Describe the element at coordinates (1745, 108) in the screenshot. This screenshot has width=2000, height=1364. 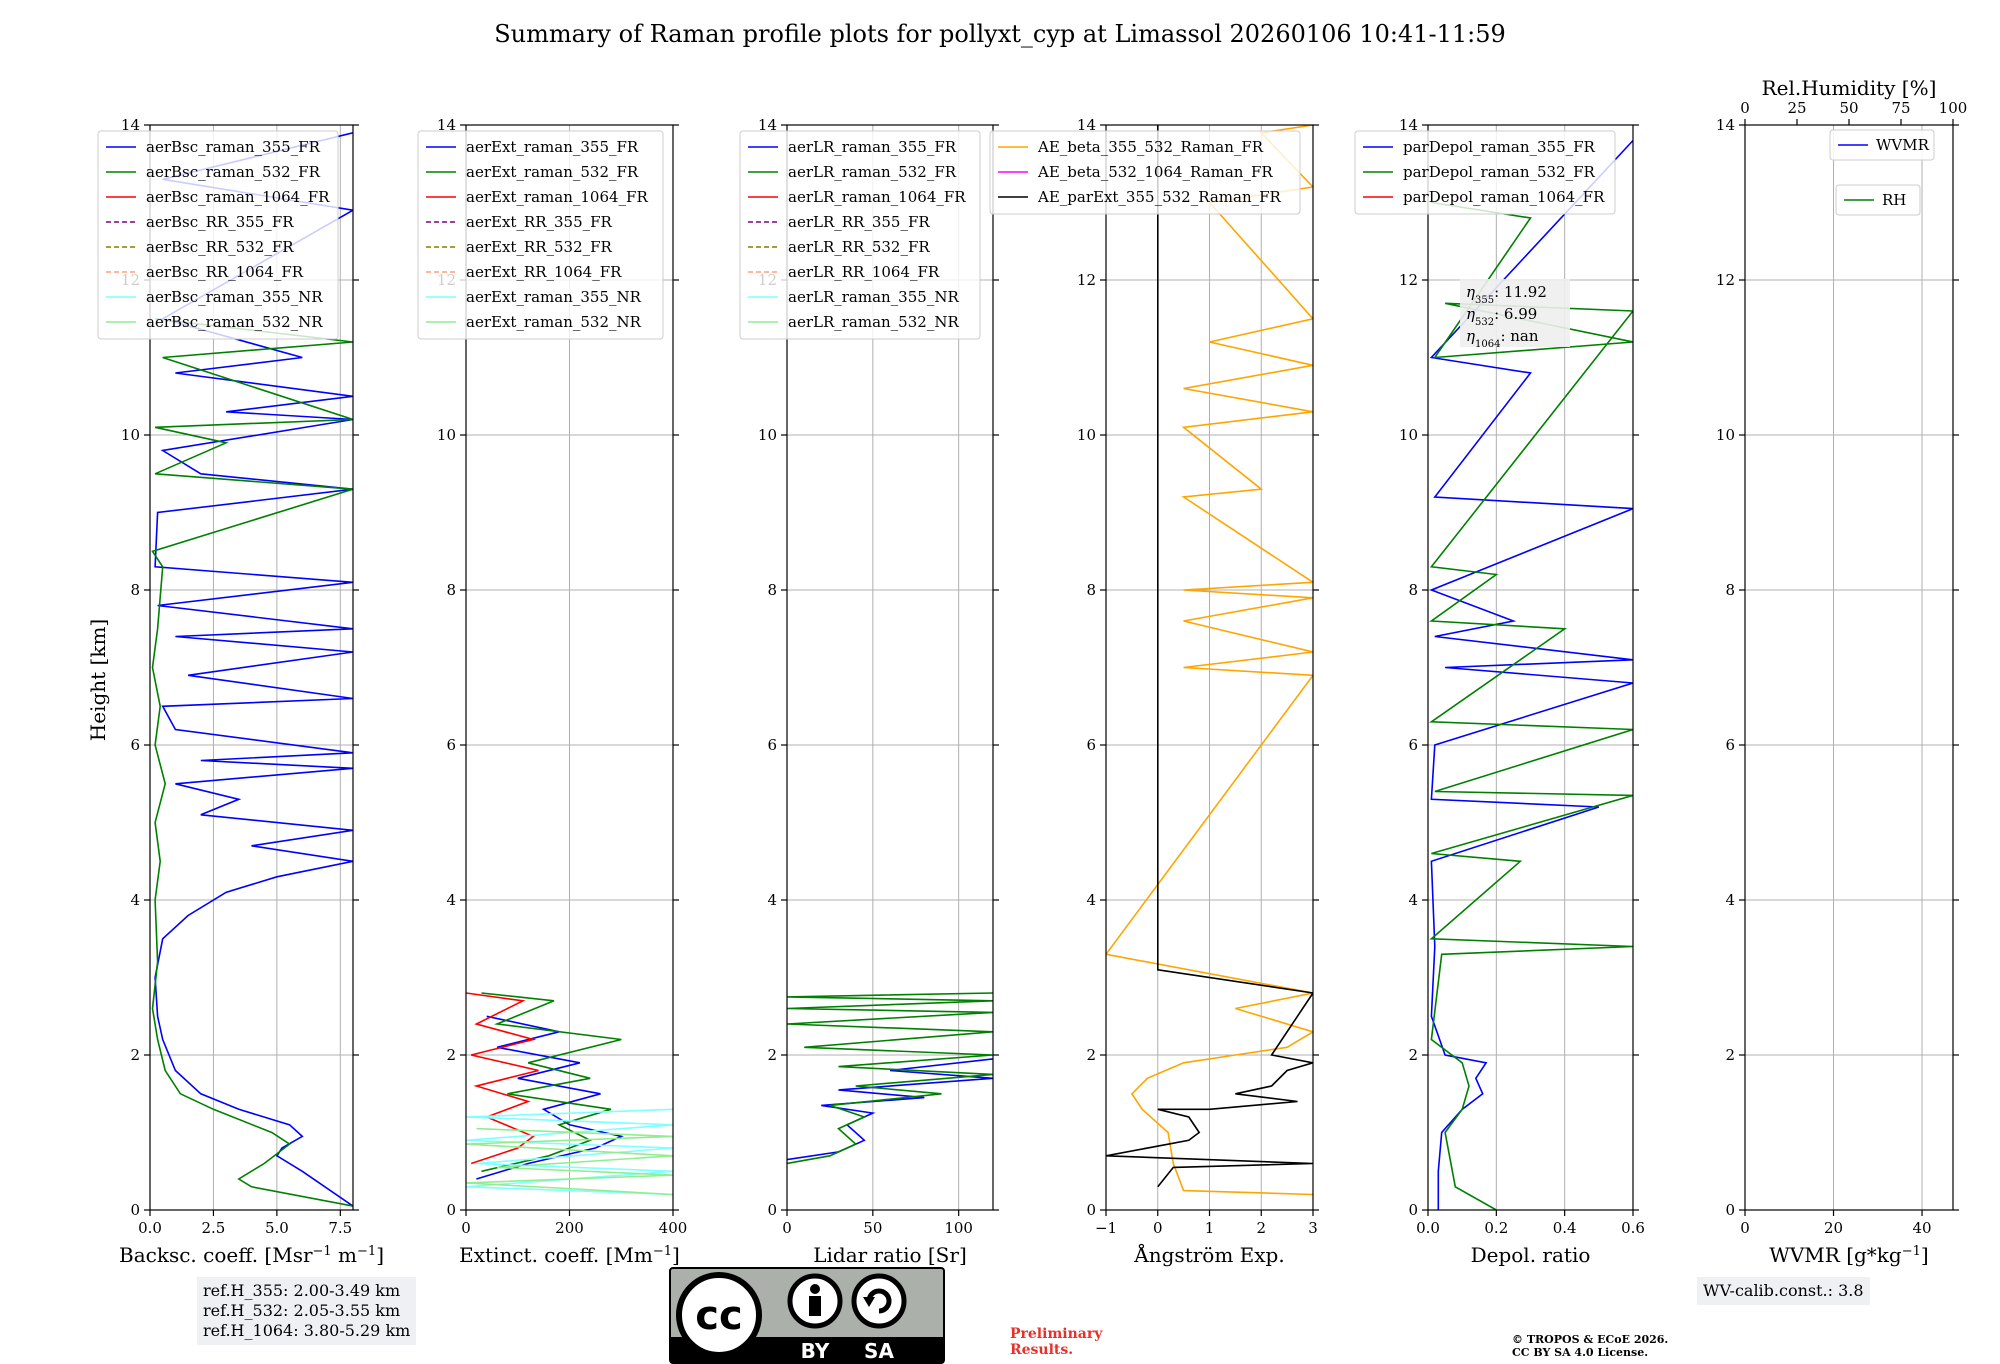
I see `top-tick-label: 0` at that location.